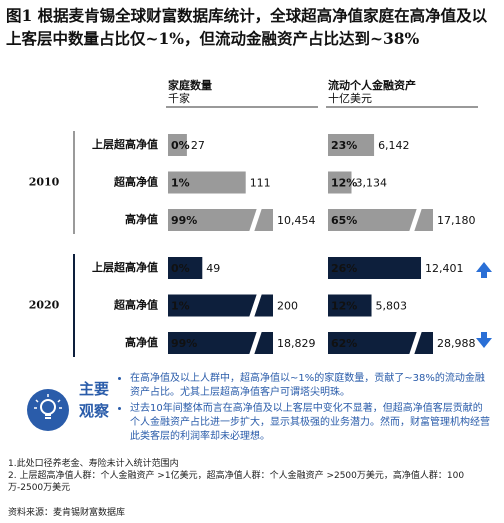  What do you see at coordinates (484, 270) in the screenshot?
I see `up-arrow` at bounding box center [484, 270].